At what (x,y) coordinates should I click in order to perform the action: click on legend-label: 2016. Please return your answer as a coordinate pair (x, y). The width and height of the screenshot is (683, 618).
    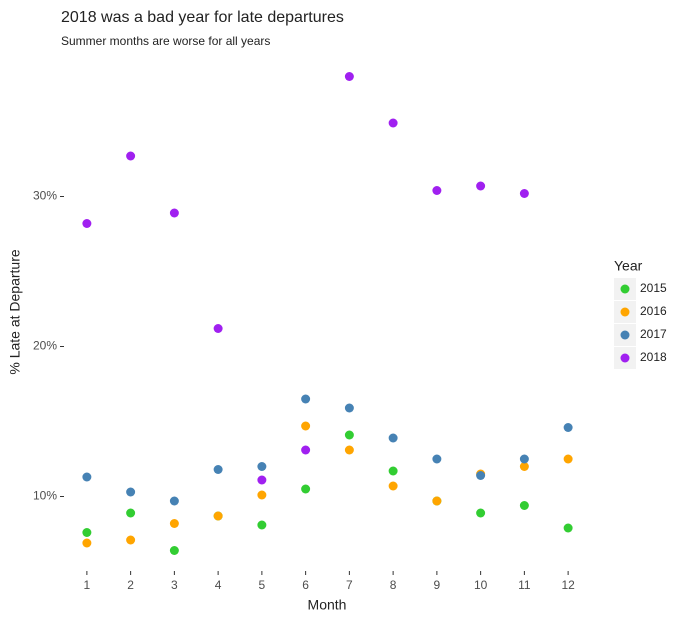
    Looking at the image, I should click on (653, 311).